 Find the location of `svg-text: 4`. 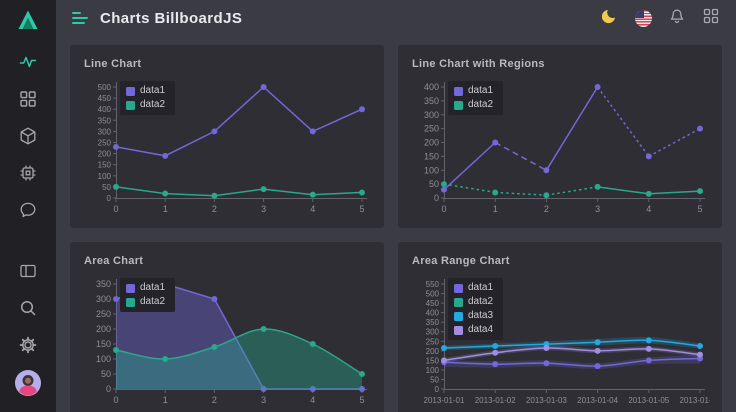

svg-text: 4 is located at coordinates (312, 209).